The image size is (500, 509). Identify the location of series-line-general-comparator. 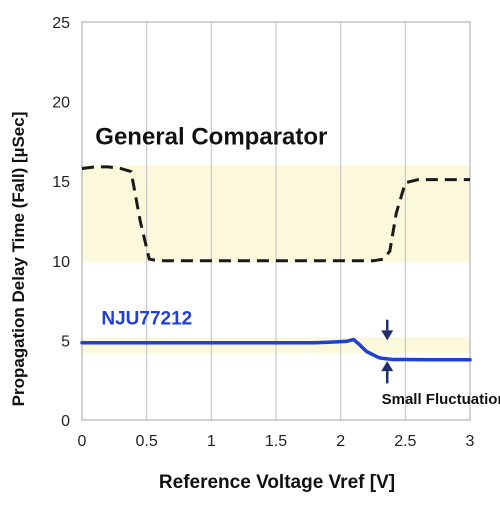
(275, 214).